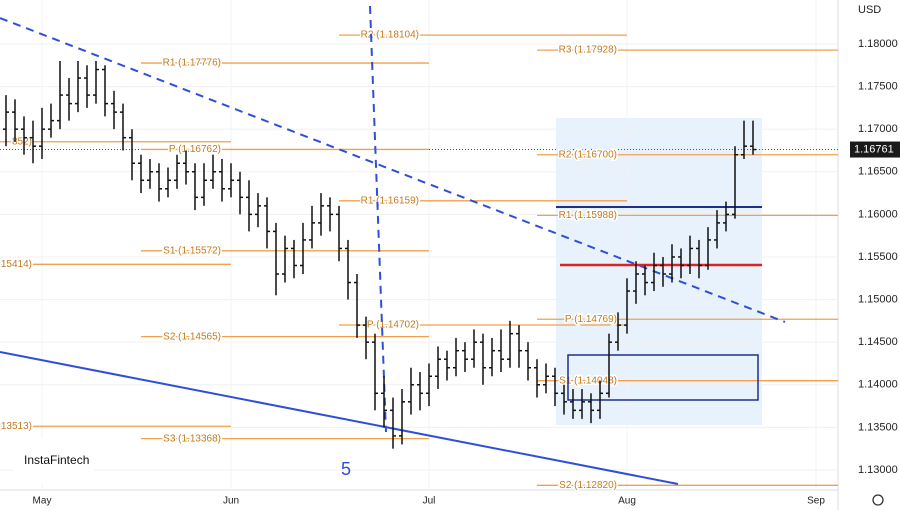 This screenshot has height=510, width=900. Describe the element at coordinates (878, 172) in the screenshot. I see `y-tick-label: 1.16500` at that location.